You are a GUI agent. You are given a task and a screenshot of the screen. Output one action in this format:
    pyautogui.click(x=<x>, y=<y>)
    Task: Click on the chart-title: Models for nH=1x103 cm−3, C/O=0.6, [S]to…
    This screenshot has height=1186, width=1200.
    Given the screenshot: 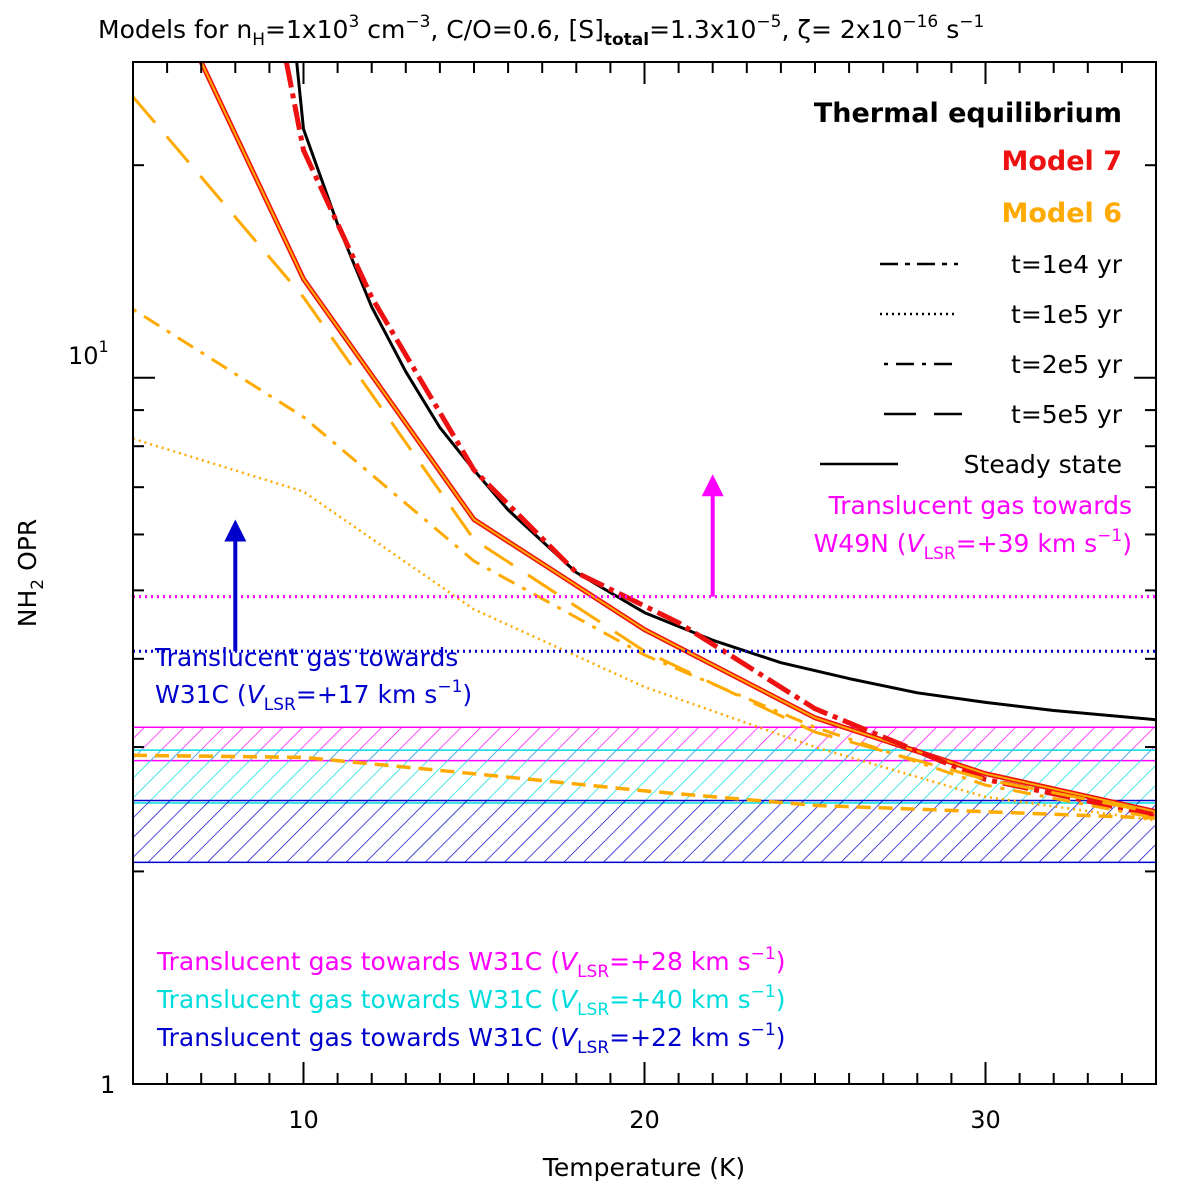 What is the action you would take?
    pyautogui.click(x=541, y=31)
    